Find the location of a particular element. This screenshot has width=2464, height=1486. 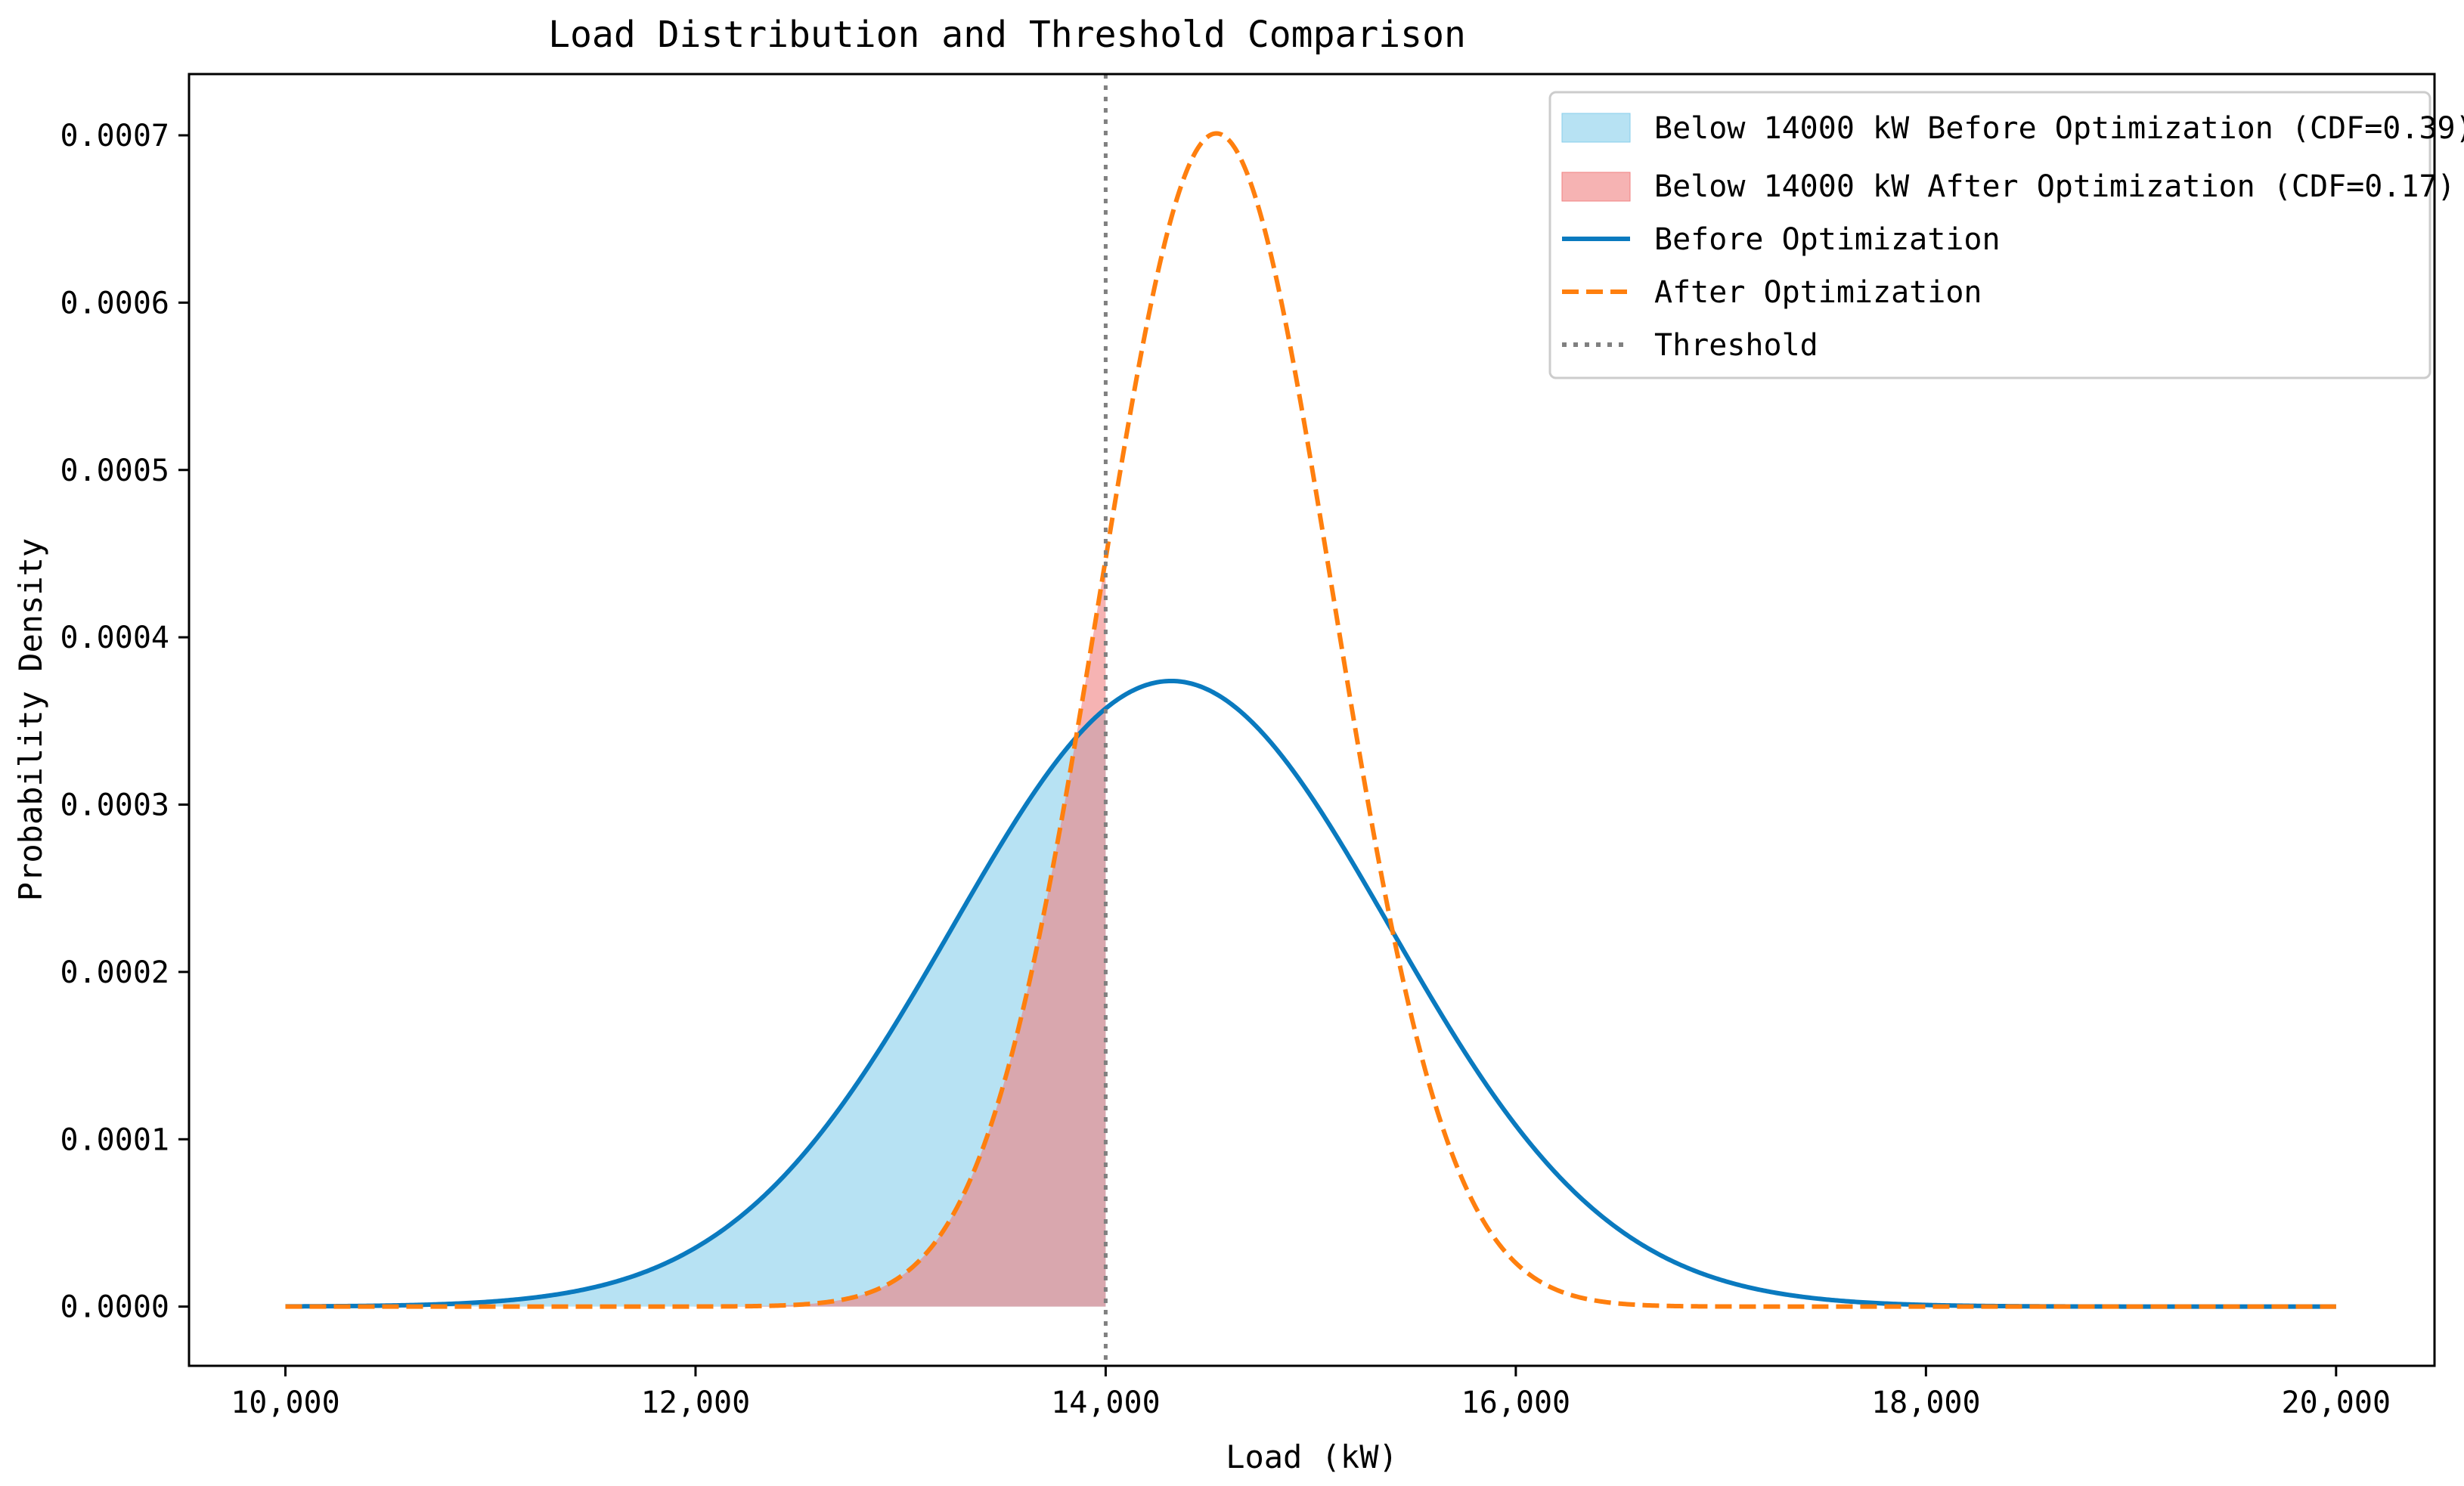

legend-swatch-fill-after is located at coordinates (1596, 187).